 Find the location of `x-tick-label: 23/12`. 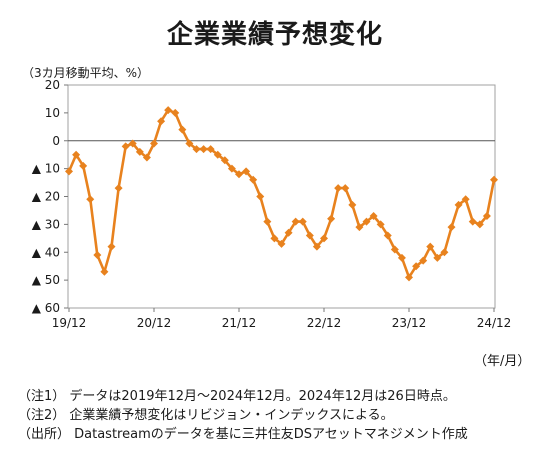

x-tick-label: 23/12 is located at coordinates (409, 323).